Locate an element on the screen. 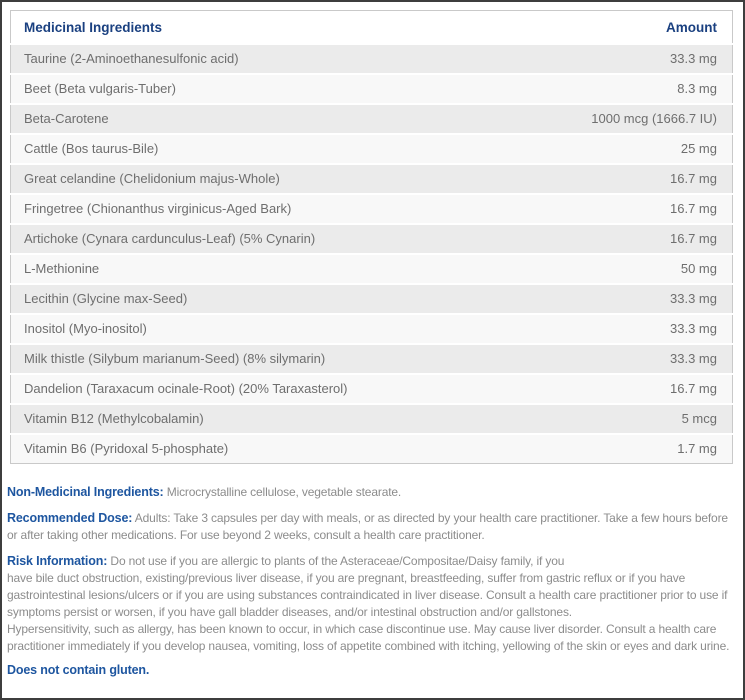  table-row: Beet (Beta vulgaris-Tuber) 8.3 mg is located at coordinates (371, 89).